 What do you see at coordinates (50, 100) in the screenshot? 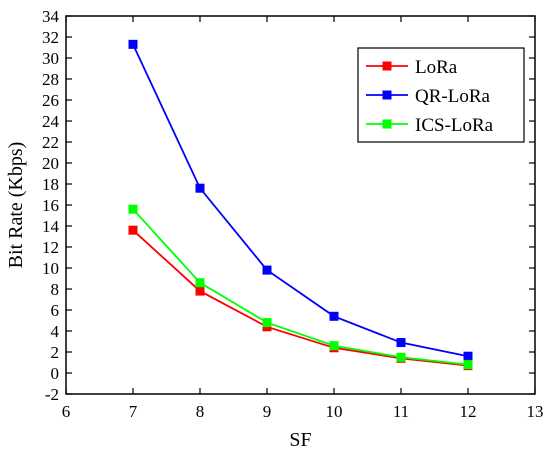
I see `y-tick-label: 26` at bounding box center [50, 100].